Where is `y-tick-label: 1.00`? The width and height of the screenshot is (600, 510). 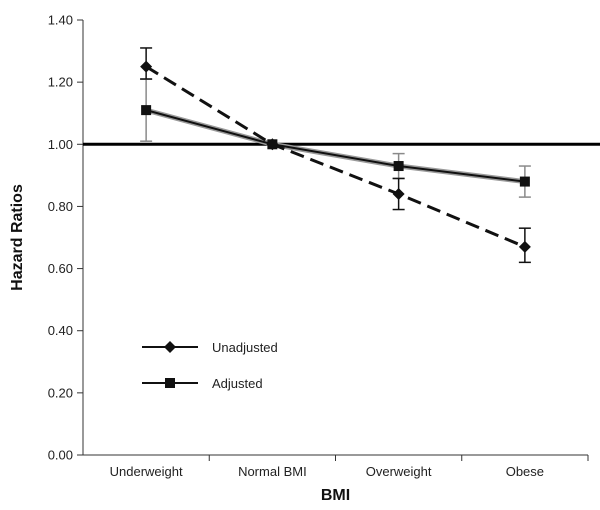 y-tick-label: 1.00 is located at coordinates (60, 144).